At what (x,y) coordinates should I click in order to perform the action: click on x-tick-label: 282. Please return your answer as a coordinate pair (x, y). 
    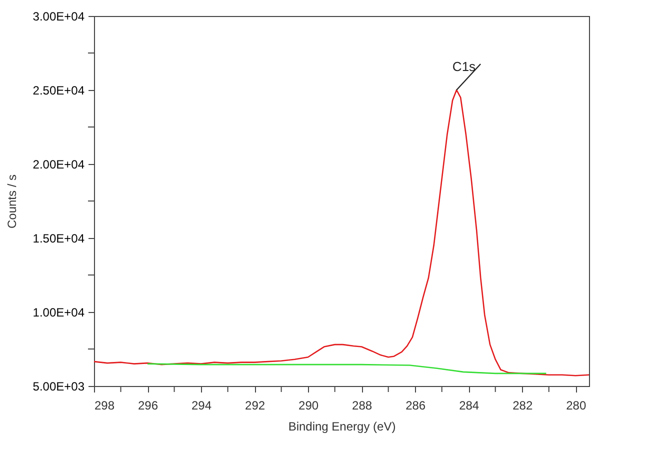
    Looking at the image, I should click on (522, 405).